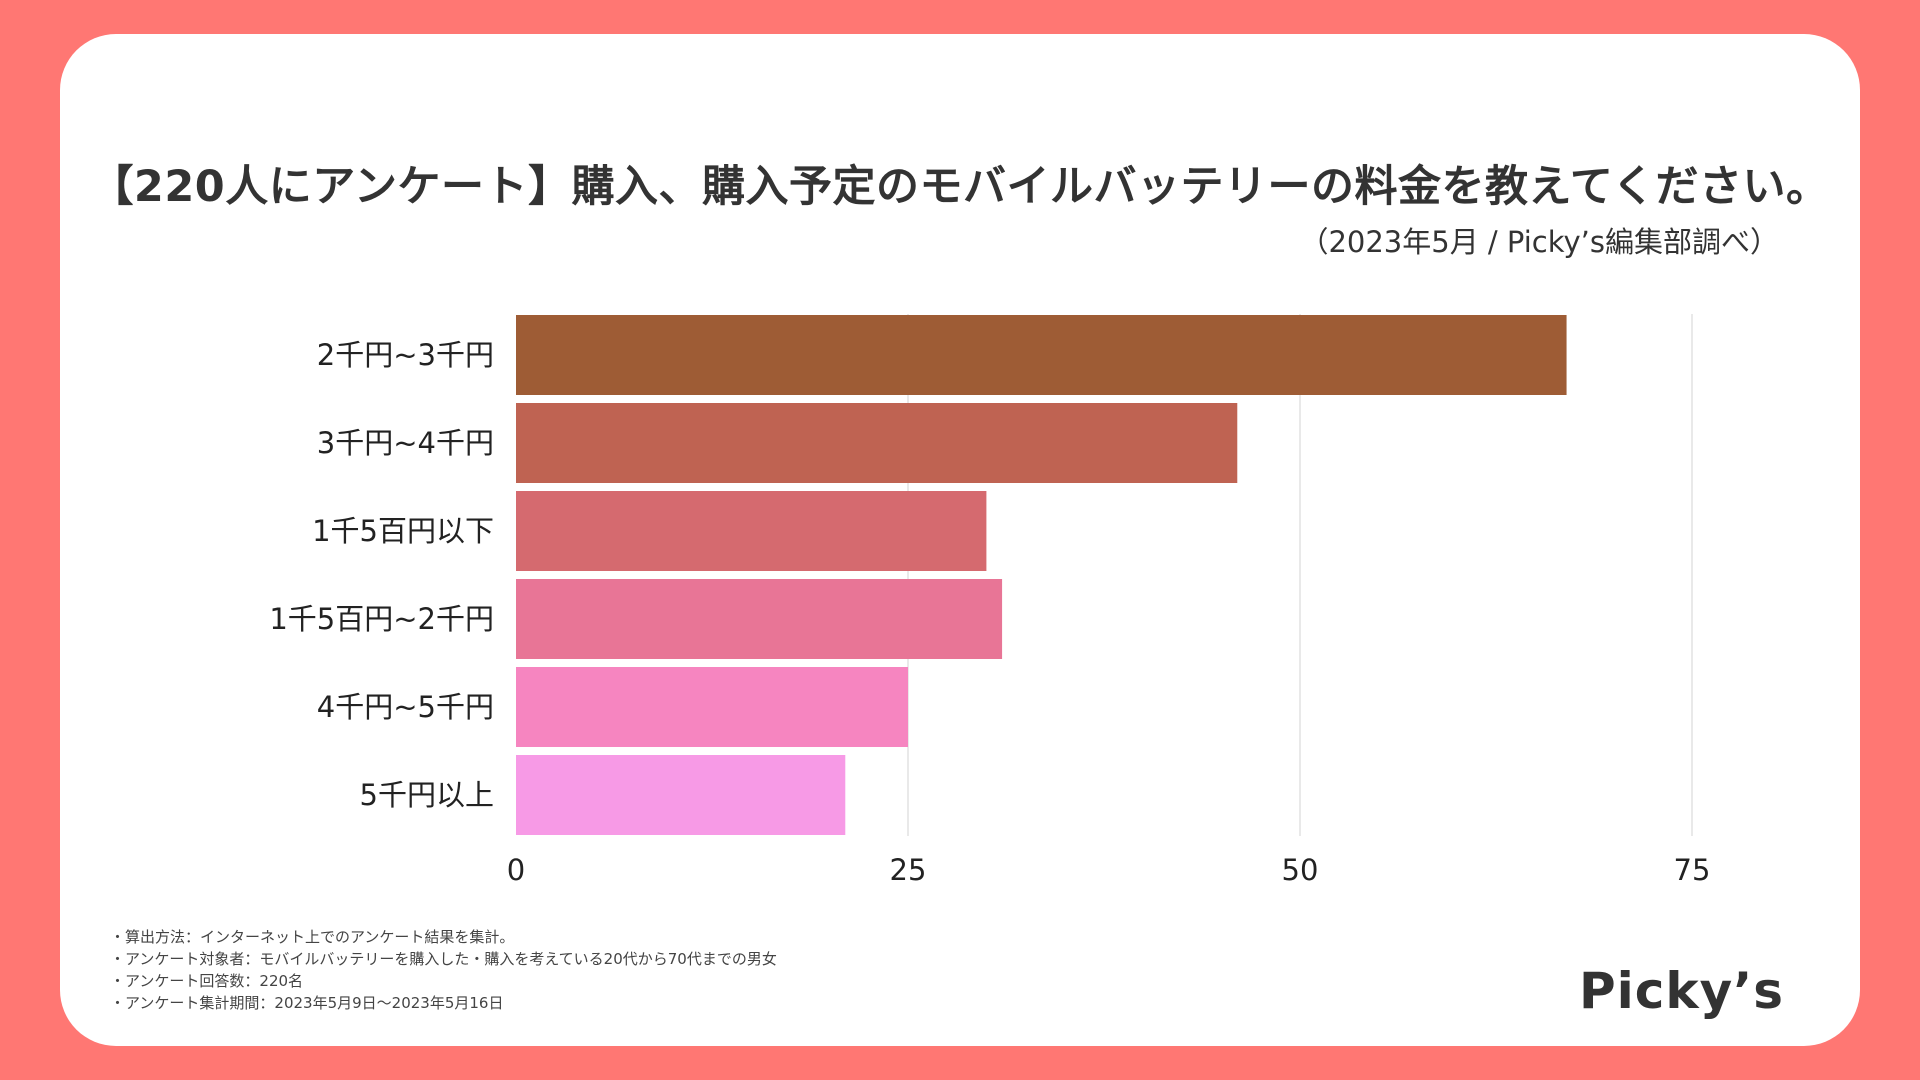 This screenshot has width=1920, height=1080. Describe the element at coordinates (405, 355) in the screenshot. I see `category-label: 2千円~3千円` at that location.